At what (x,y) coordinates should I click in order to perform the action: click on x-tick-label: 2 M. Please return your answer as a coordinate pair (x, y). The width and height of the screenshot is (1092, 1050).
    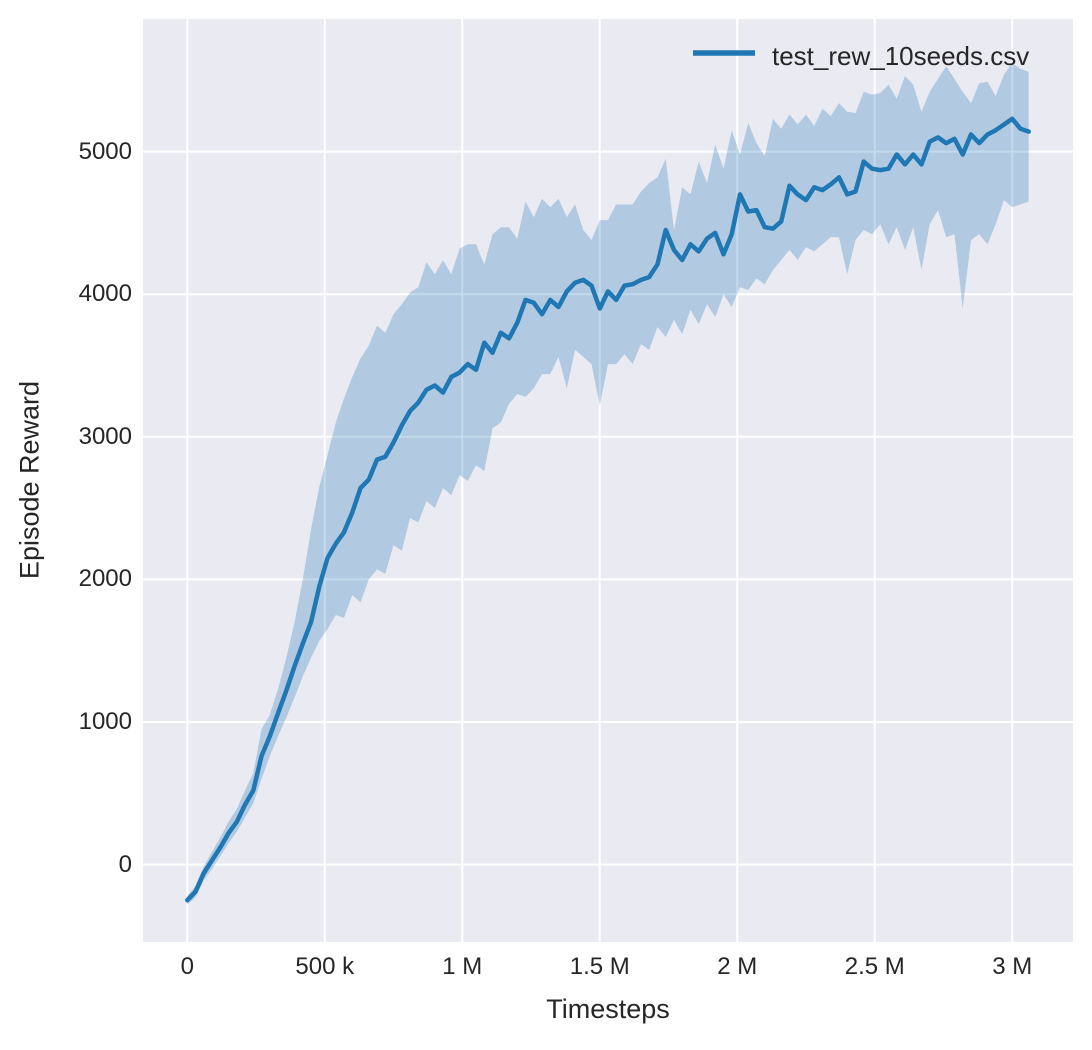
    Looking at the image, I should click on (737, 966).